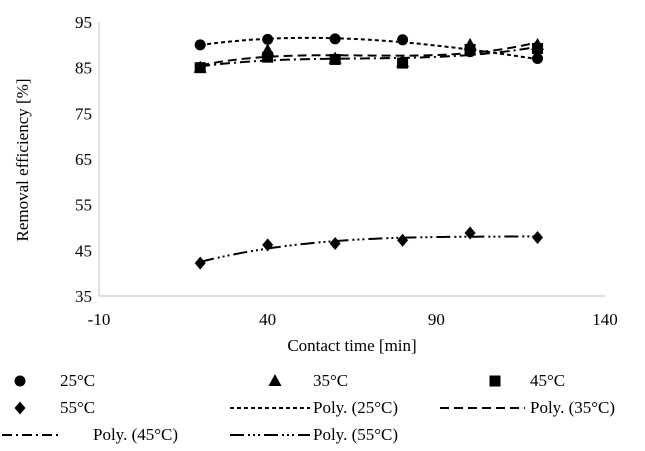 This screenshot has height=451, width=645. Describe the element at coordinates (355, 434) in the screenshot. I see `legend-label: Poly. (55°C)` at that location.